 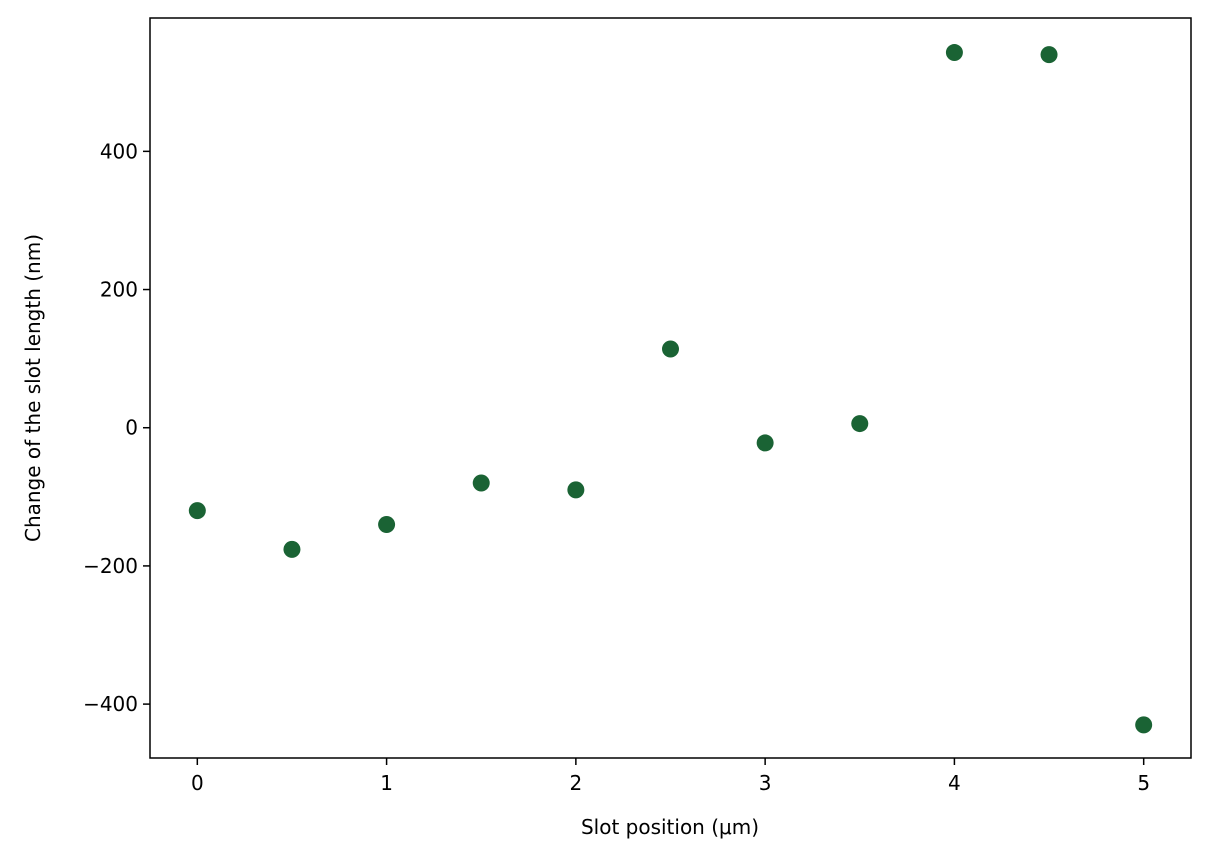 I want to click on y-axis-label: Change of the slot length (nm), so click(x=33, y=388).